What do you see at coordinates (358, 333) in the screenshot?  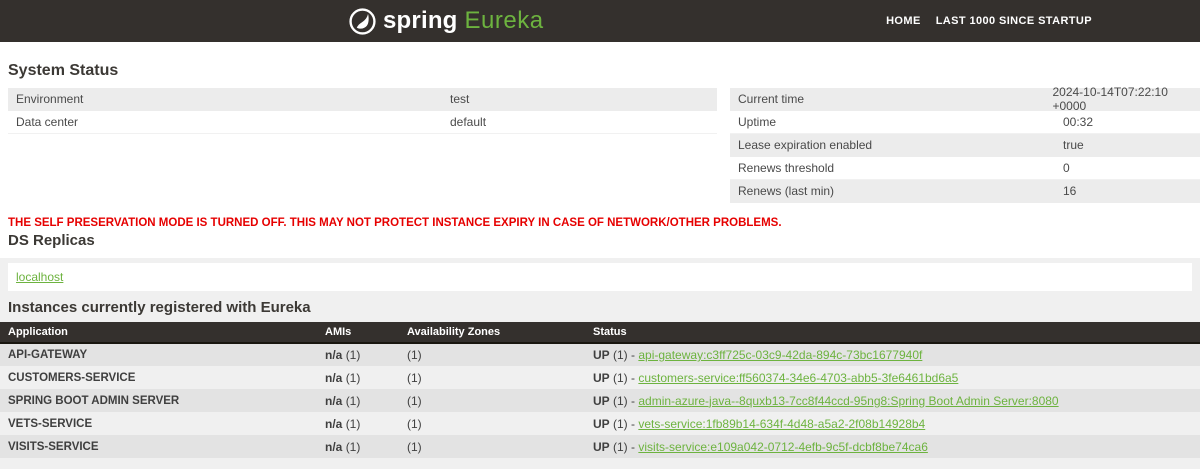 I see `column-header-amis: AMIs` at bounding box center [358, 333].